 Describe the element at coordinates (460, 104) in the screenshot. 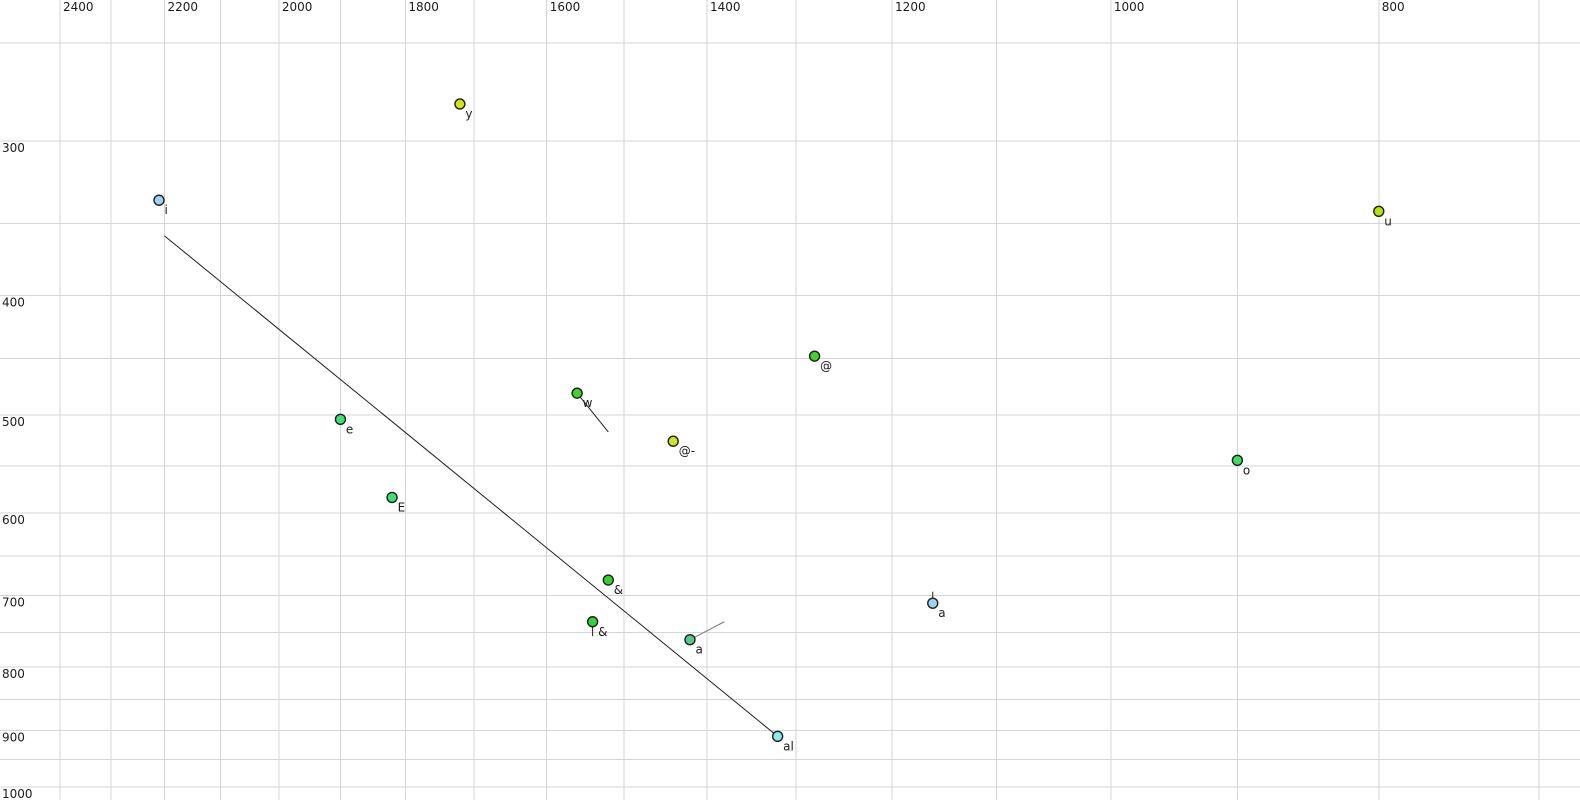

I see `data-point-y` at that location.